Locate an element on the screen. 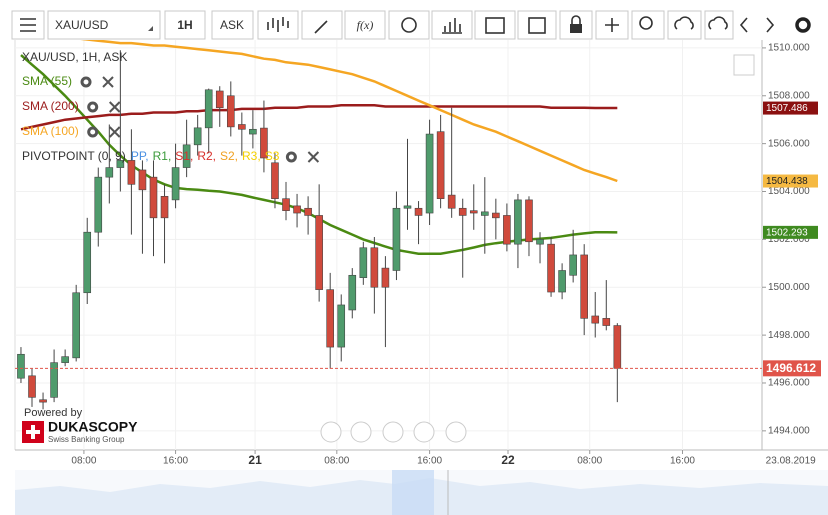 This screenshot has height=515, width=828. upload-button is located at coordinates (684, 25).